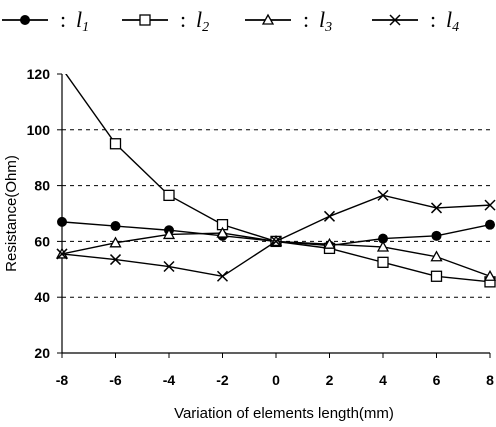 This screenshot has width=496, height=427. What do you see at coordinates (288, 21) in the screenshot?
I see `legend-entry-3: : l3` at bounding box center [288, 21].